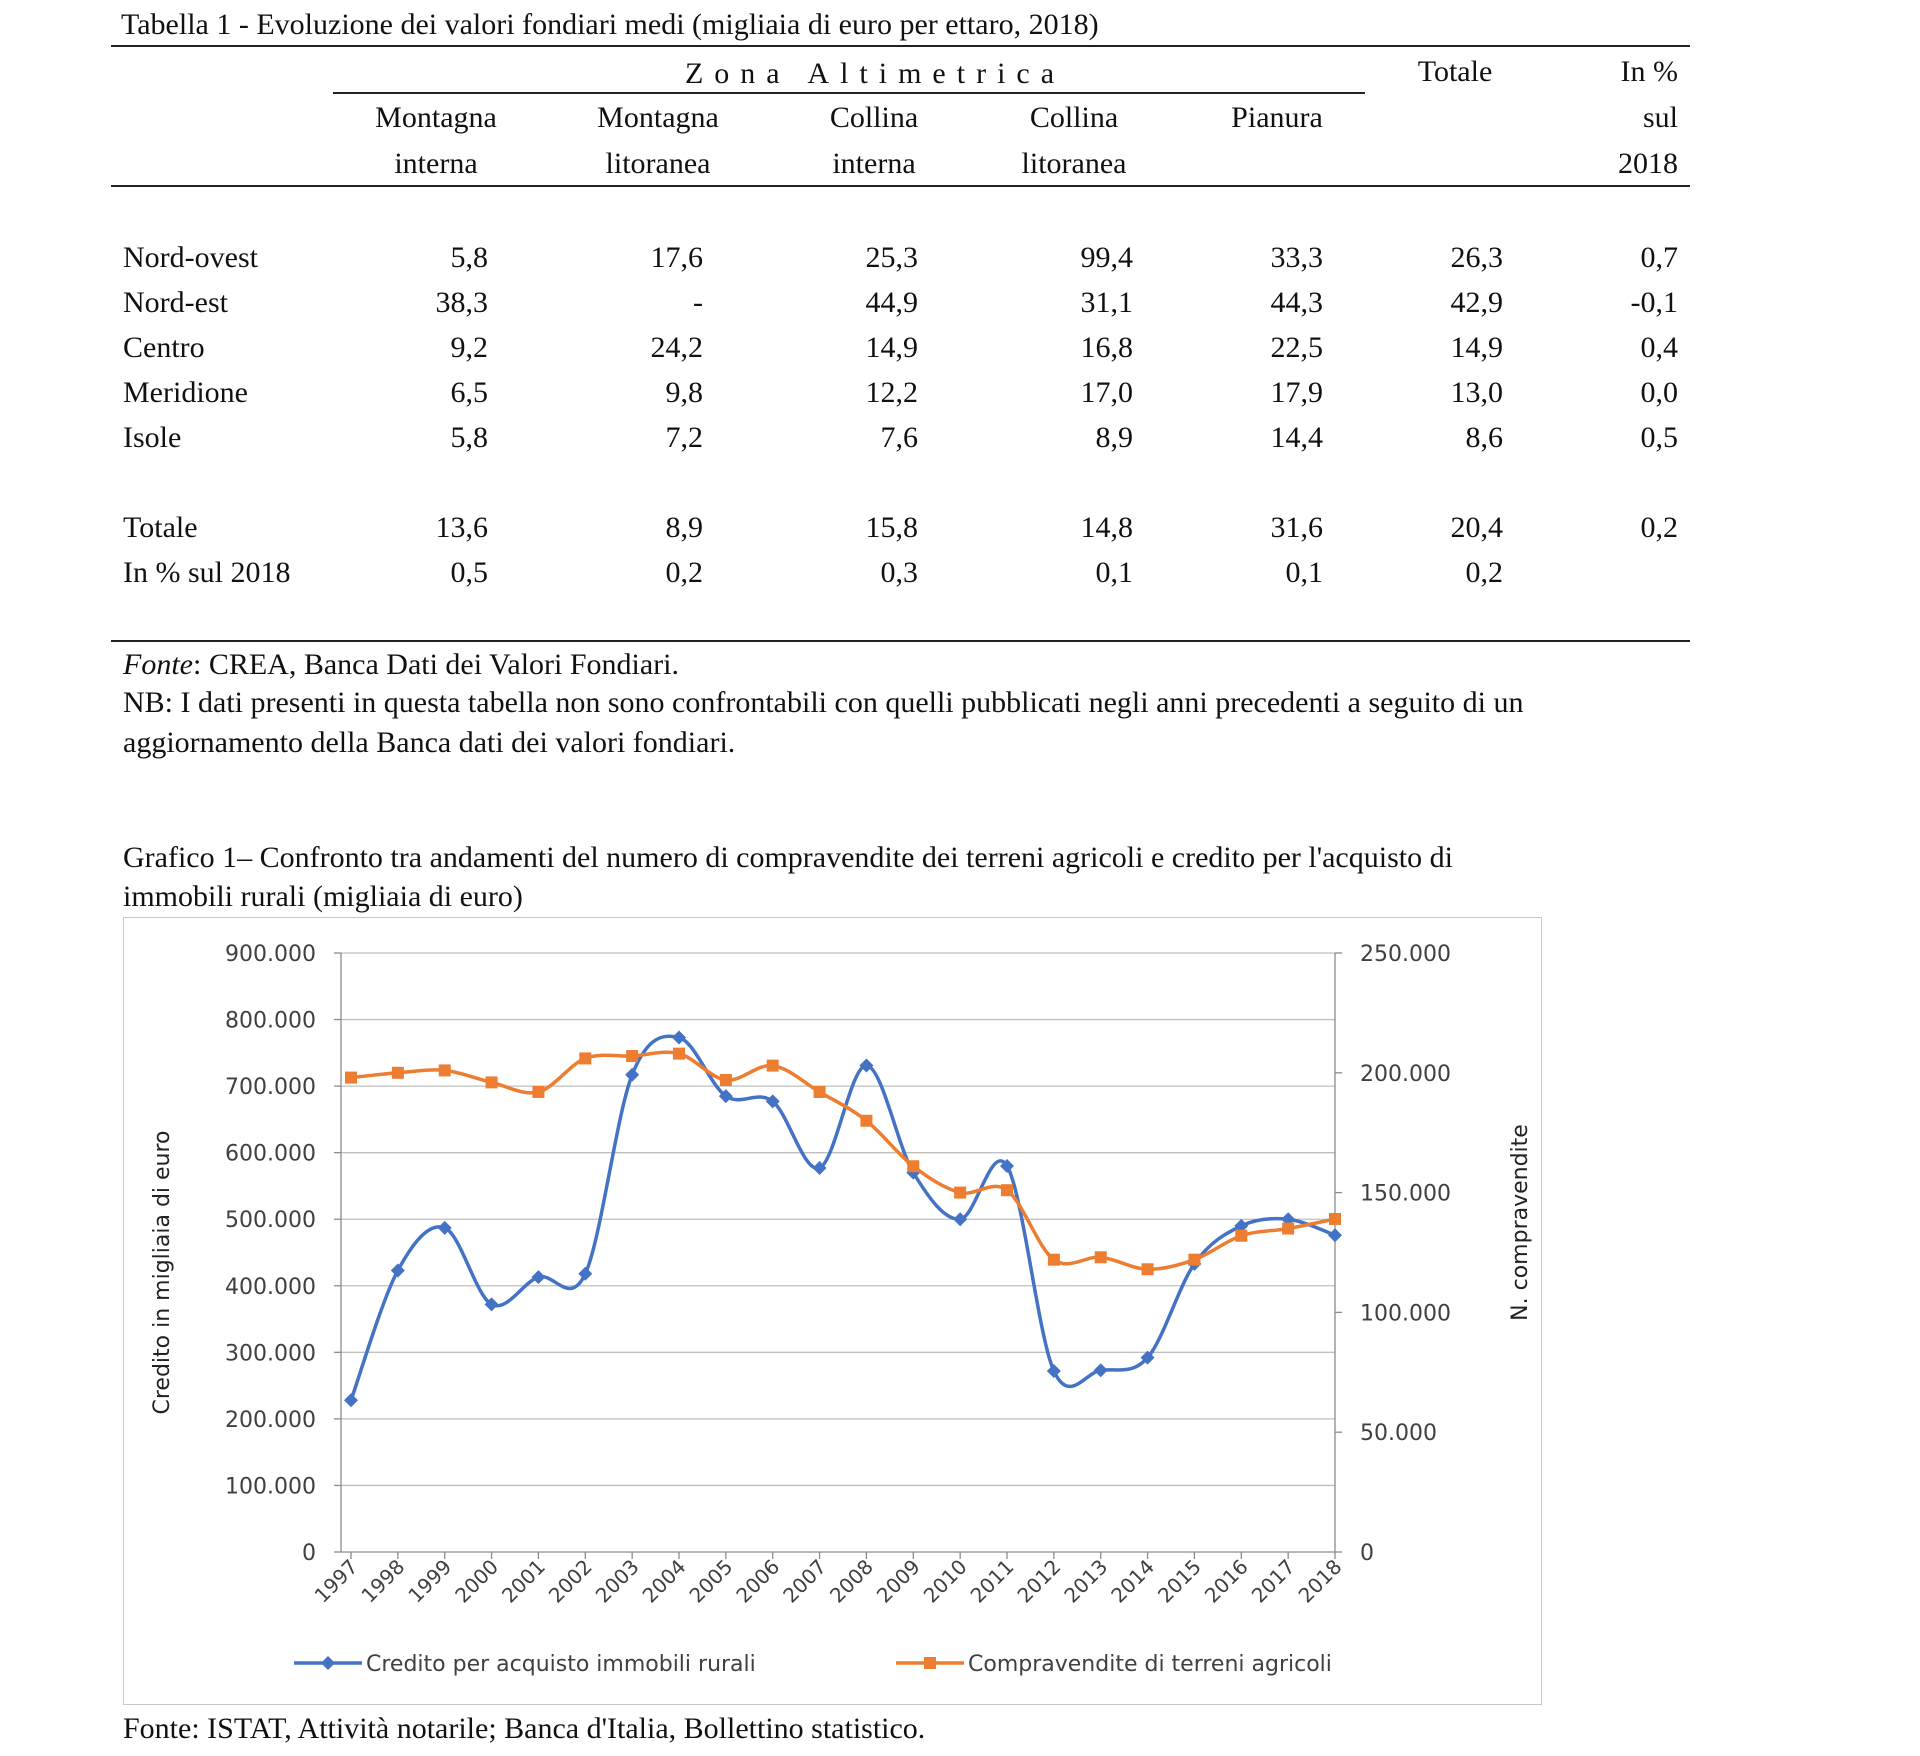  Describe the element at coordinates (900, 641) in the screenshot. I see `table-bottom-rule` at that location.